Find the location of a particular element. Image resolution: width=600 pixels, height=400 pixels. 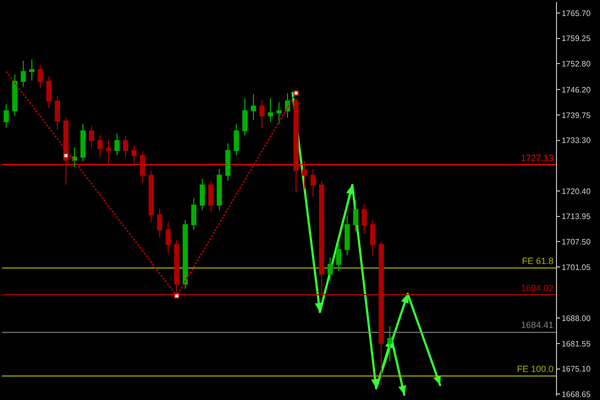

y-tick-label: 1720.40 is located at coordinates (577, 191).